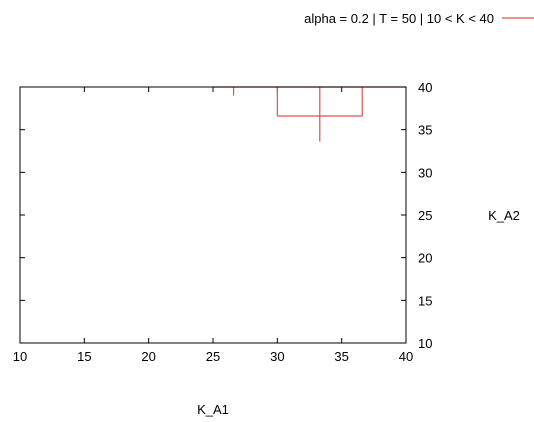  I want to click on x-tick-label: 40, so click(406, 356).